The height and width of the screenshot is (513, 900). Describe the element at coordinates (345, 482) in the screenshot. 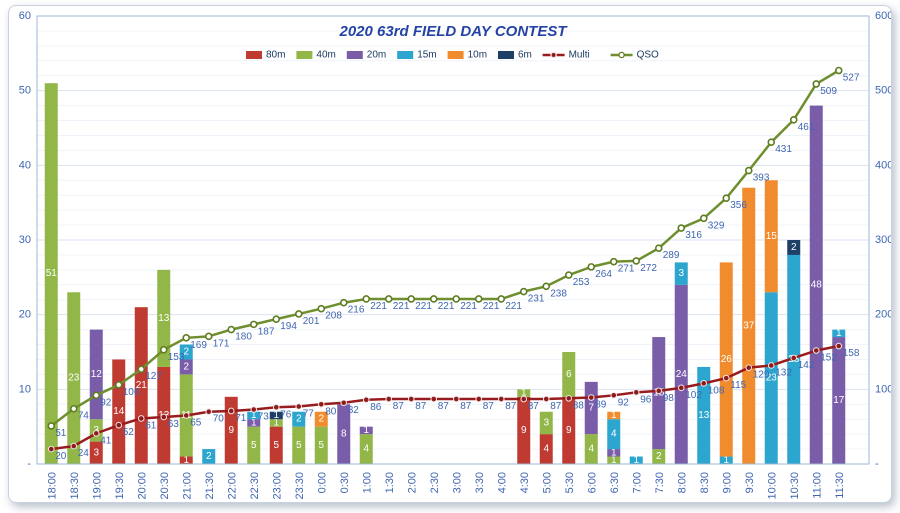

I see `x-axis-label: 0:30` at that location.